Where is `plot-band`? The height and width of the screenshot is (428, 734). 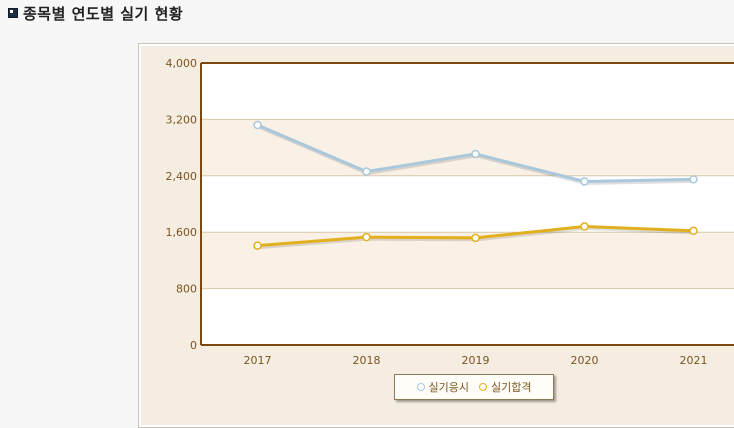
plot-band is located at coordinates (467, 147).